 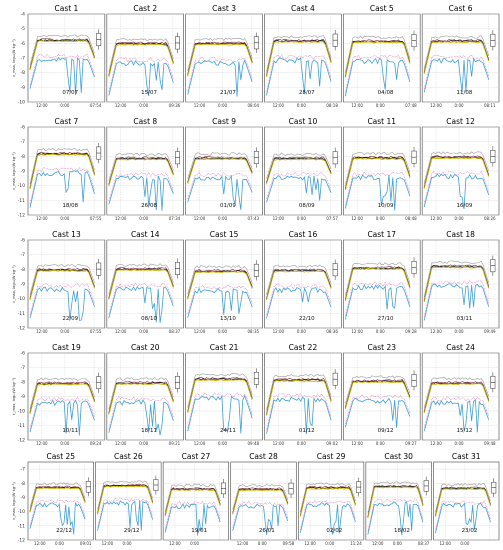 What do you see at coordinates (303, 234) in the screenshot?
I see `panel-title: Cast 16` at bounding box center [303, 234].